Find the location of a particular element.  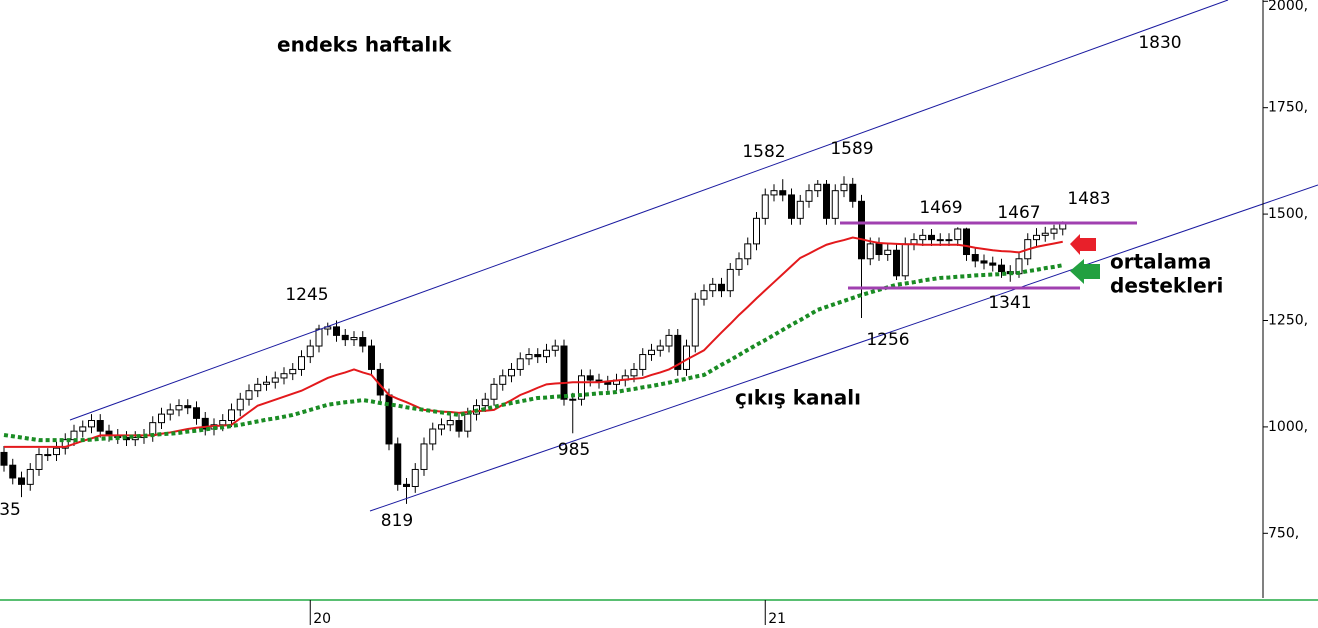

annotation: 819 is located at coordinates (397, 521).